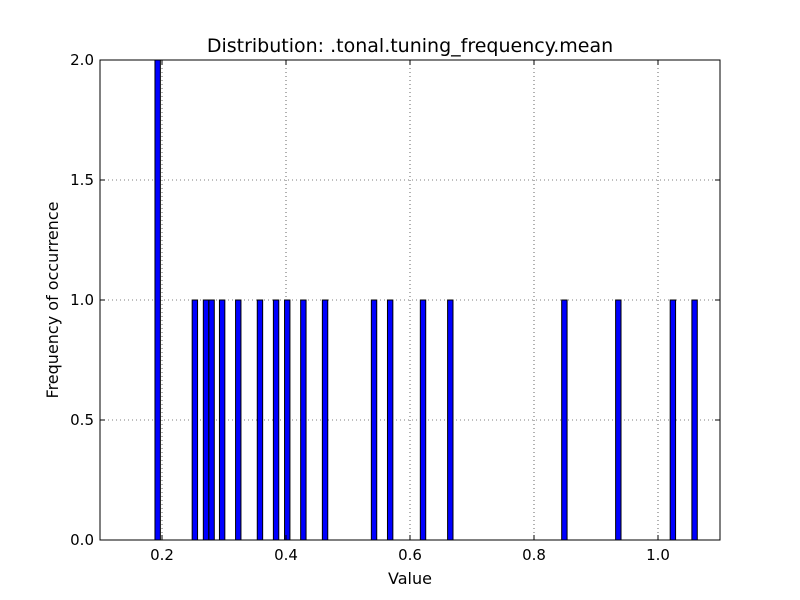  Describe the element at coordinates (410, 578) in the screenshot. I see `x-axis-label: Value` at that location.